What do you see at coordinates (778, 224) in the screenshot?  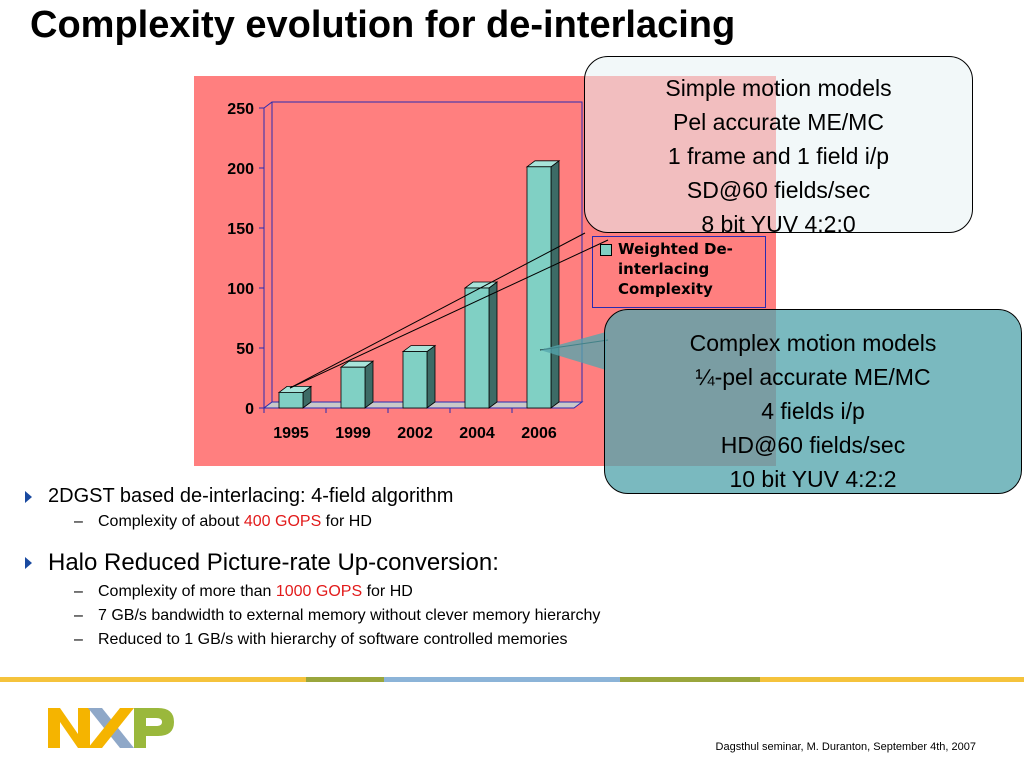 I see `callout-line: 8 bit YUV 4:2:0` at bounding box center [778, 224].